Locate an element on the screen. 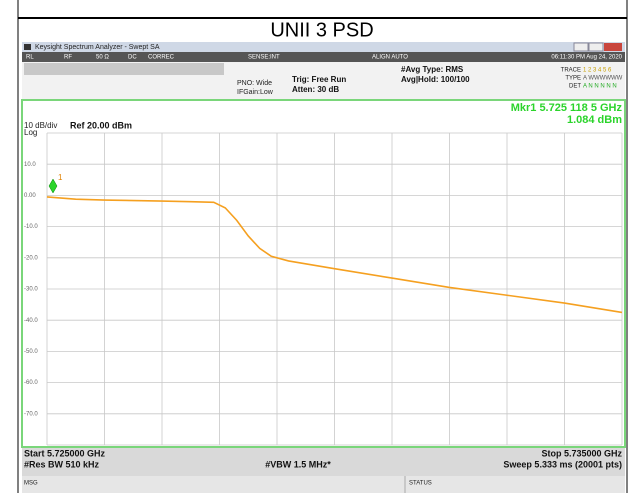  trig: Trig: Free Run is located at coordinates (319, 79).